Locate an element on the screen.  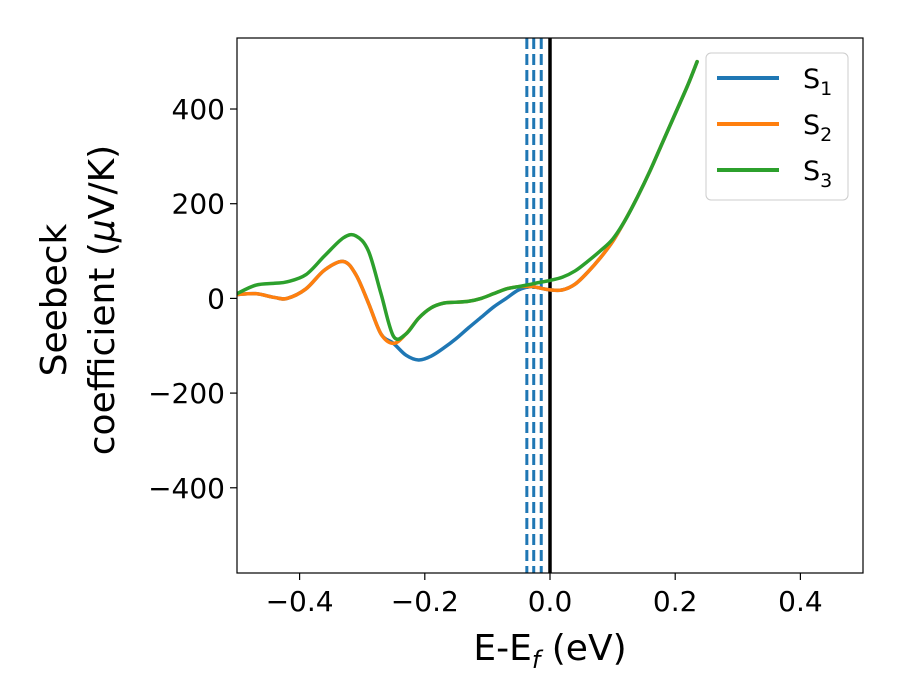
y-axis-label-line2: coefficient (μV/K) is located at coordinates (102, 300).